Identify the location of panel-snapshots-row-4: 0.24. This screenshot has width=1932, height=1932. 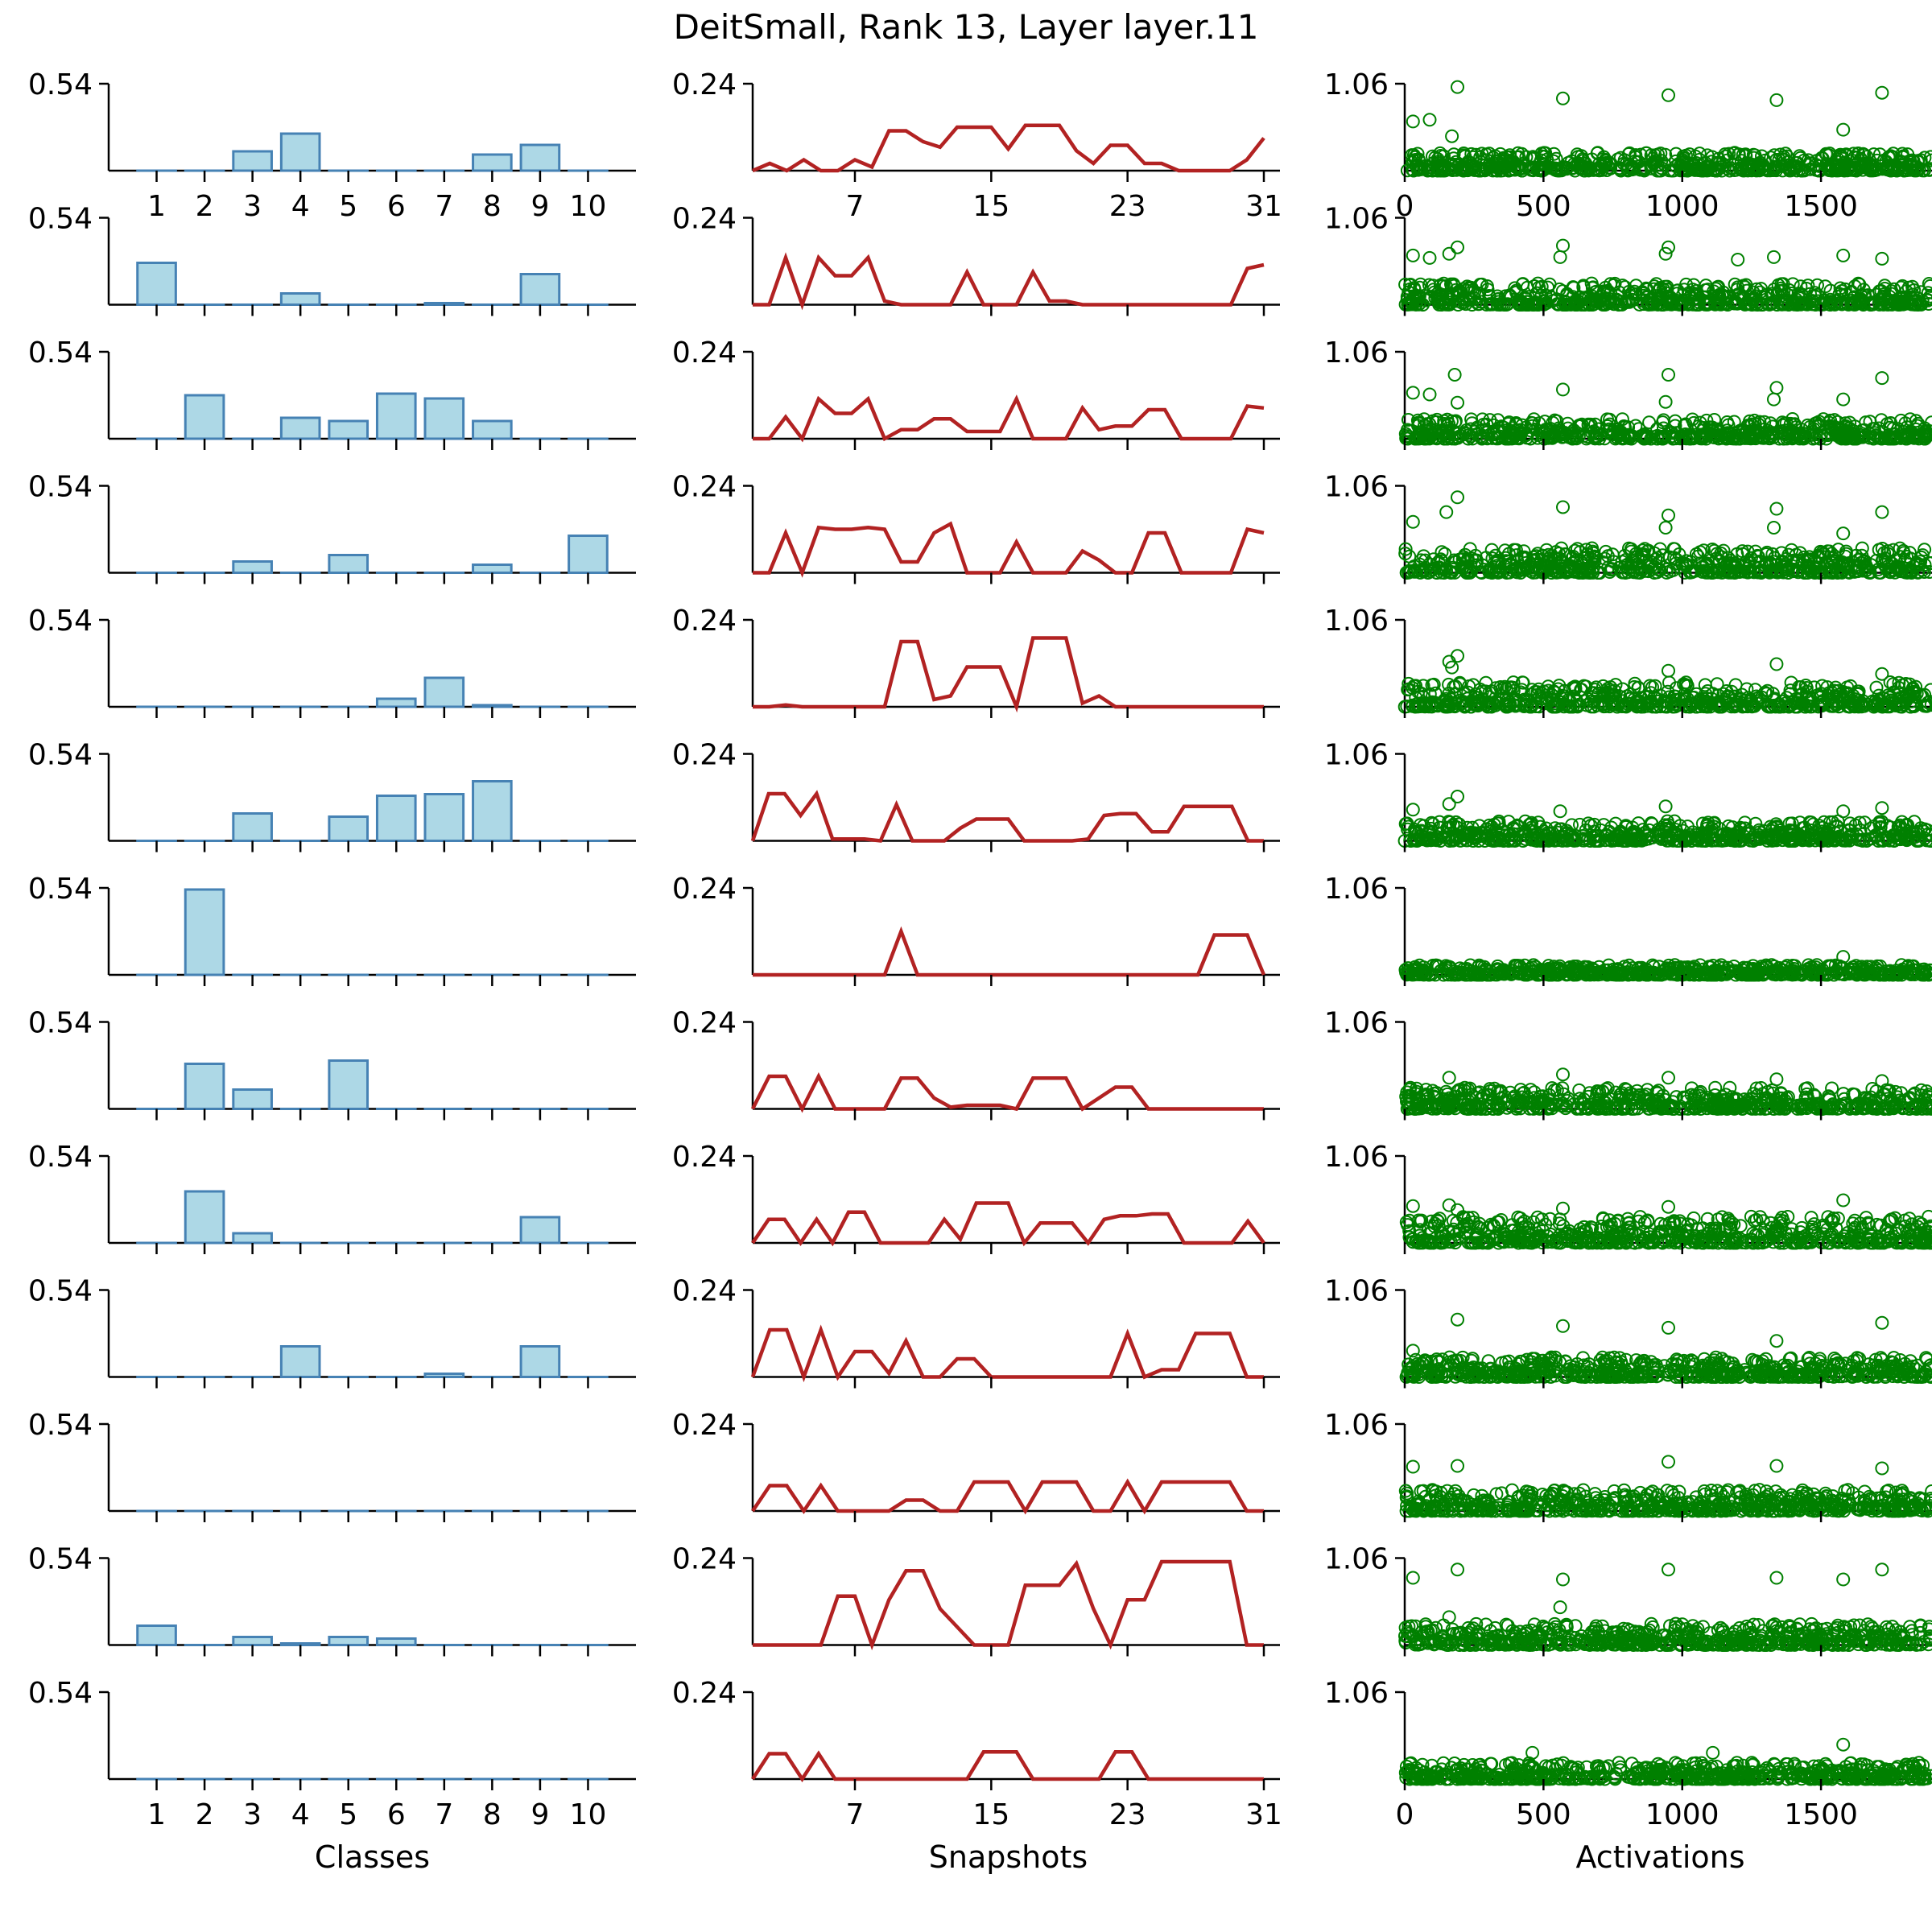
(976, 527).